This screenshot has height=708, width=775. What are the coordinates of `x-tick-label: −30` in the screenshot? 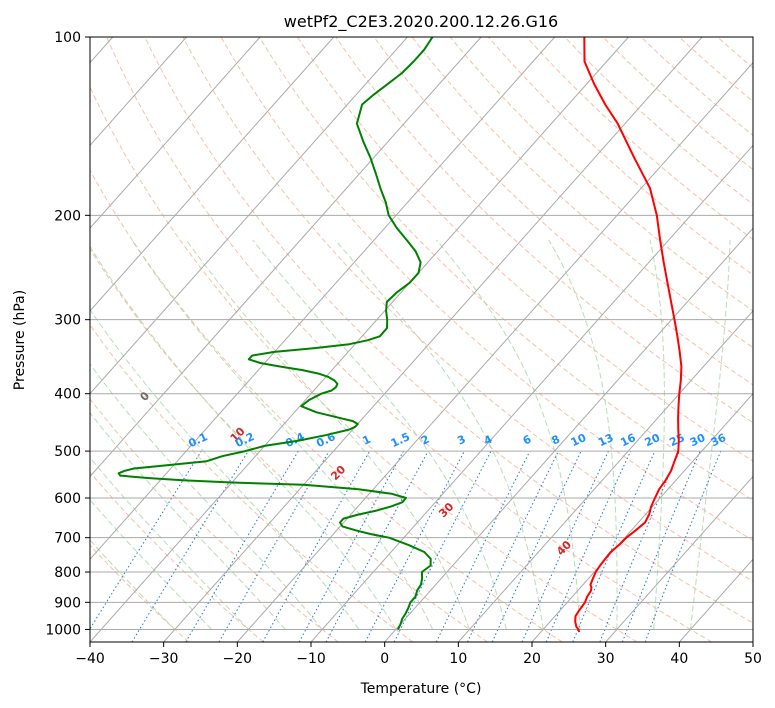 It's located at (164, 659).